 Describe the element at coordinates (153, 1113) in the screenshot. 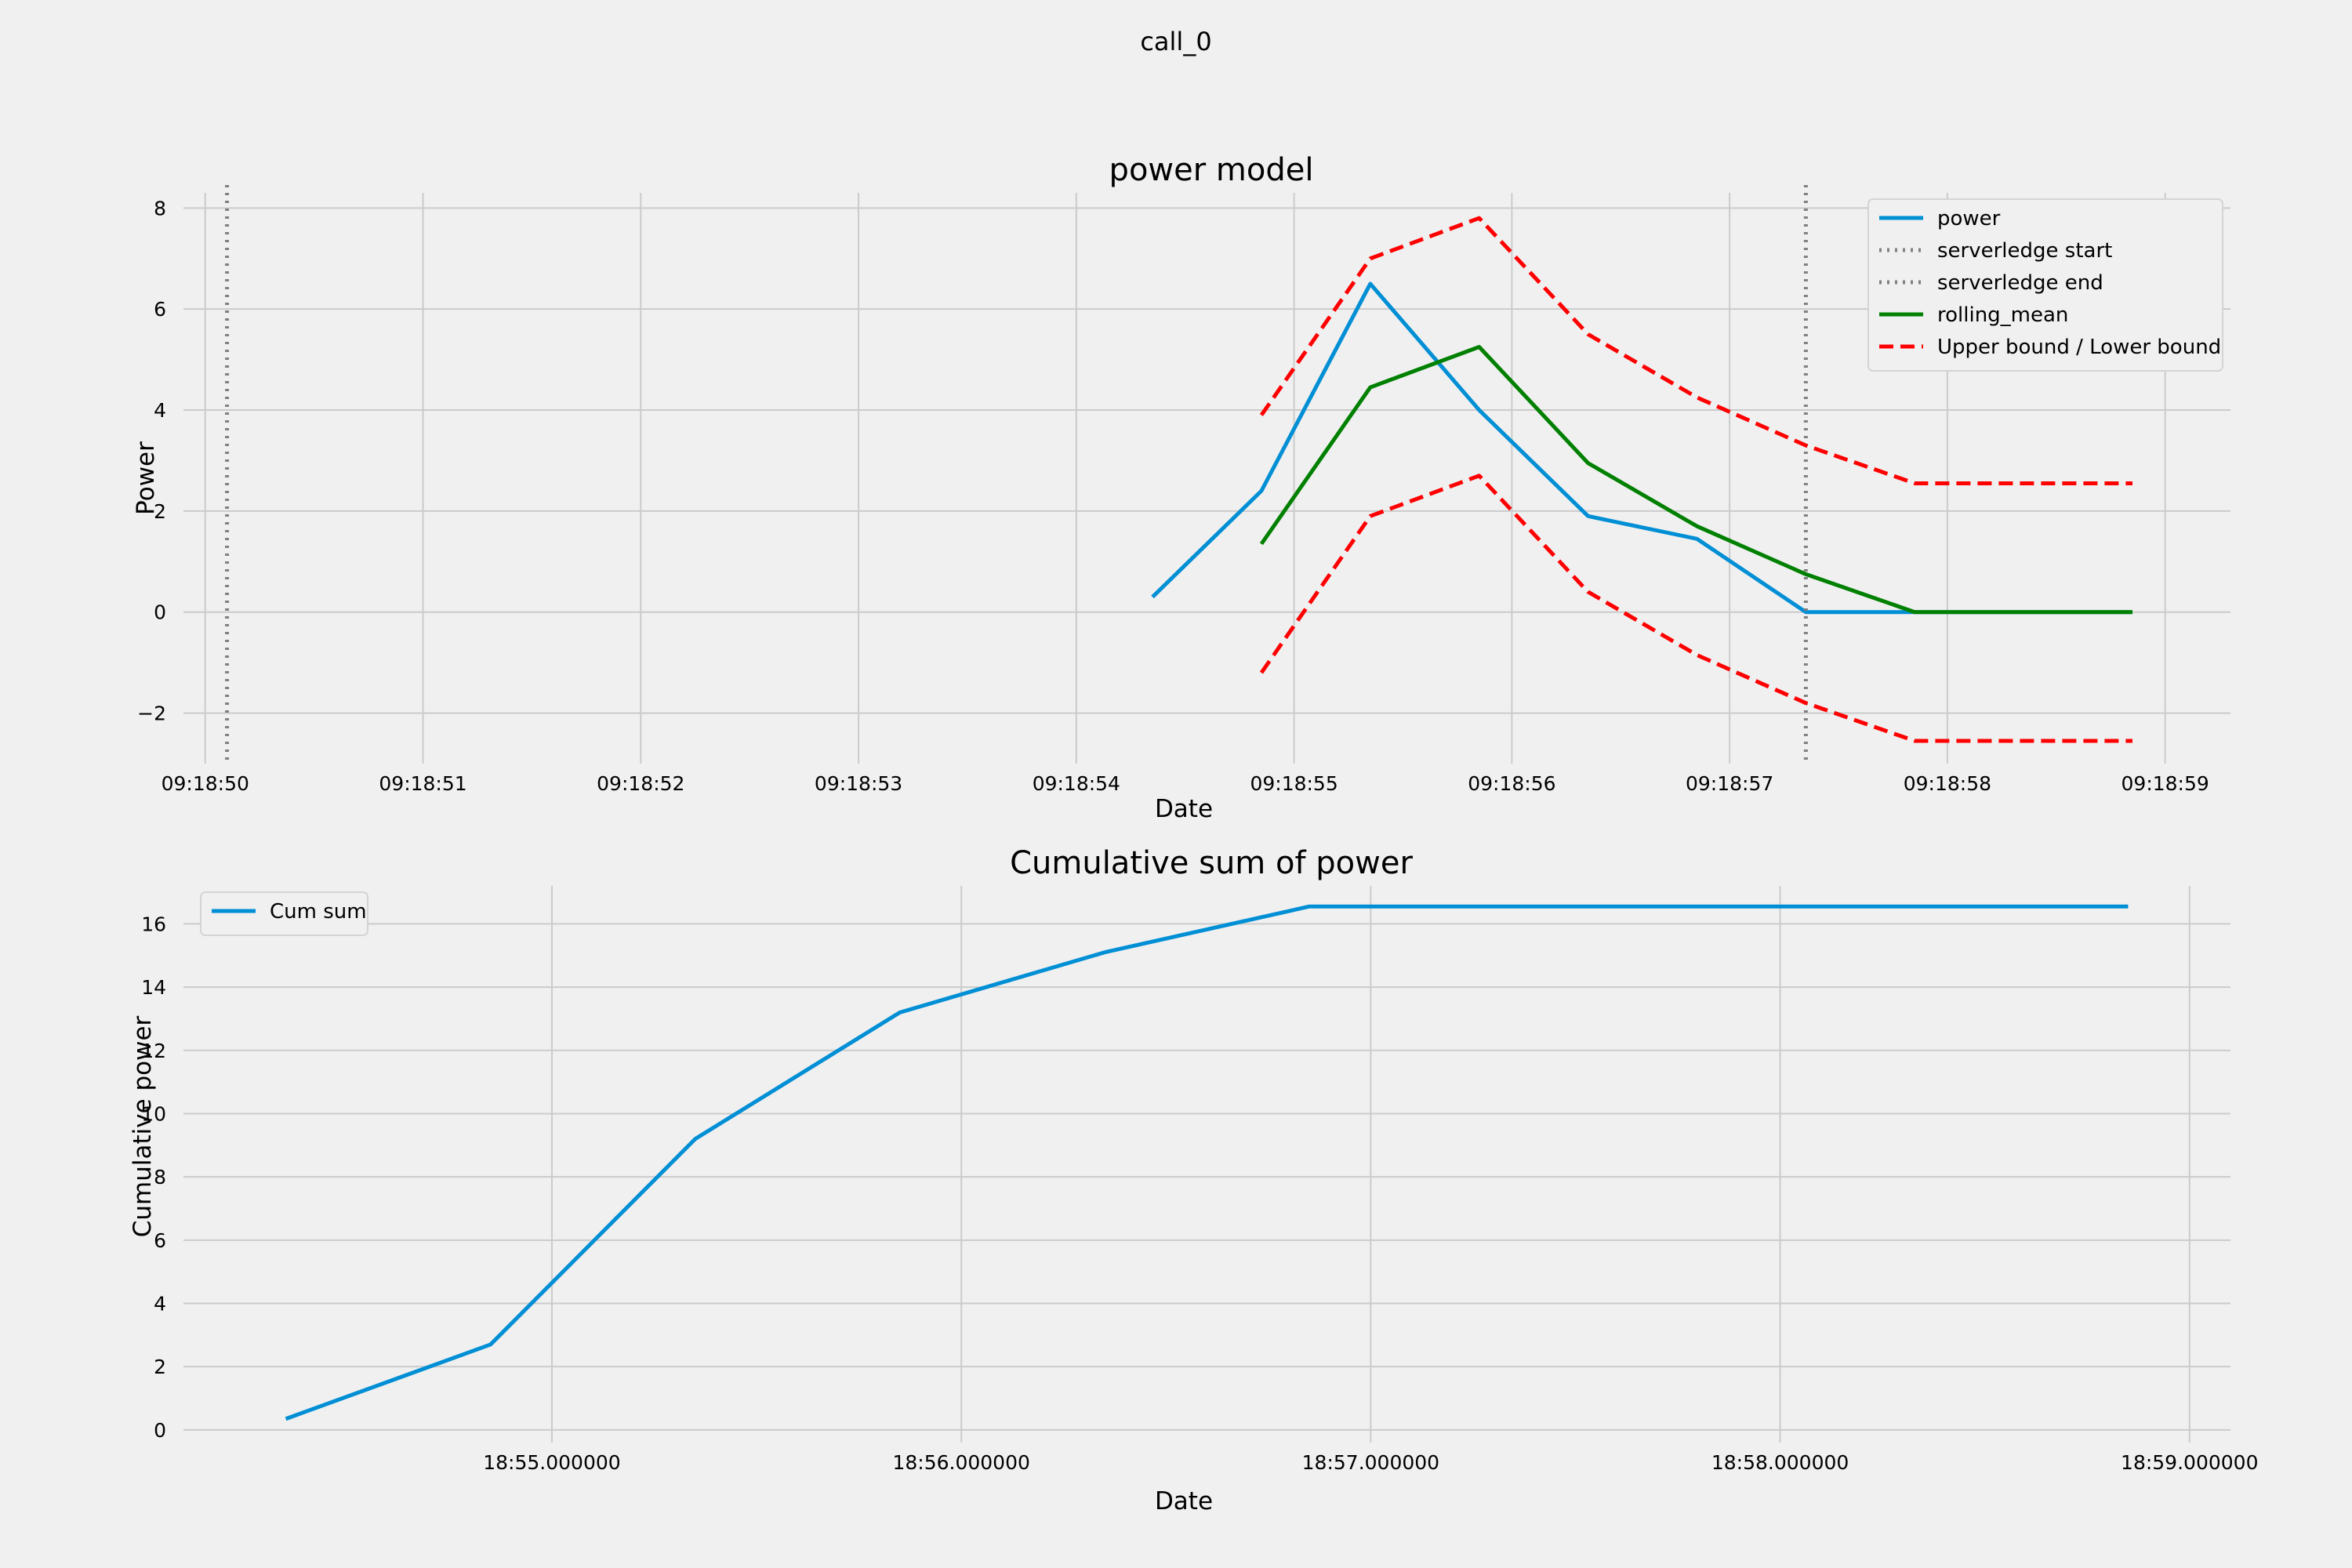

I see `y-tick-label: 10` at that location.